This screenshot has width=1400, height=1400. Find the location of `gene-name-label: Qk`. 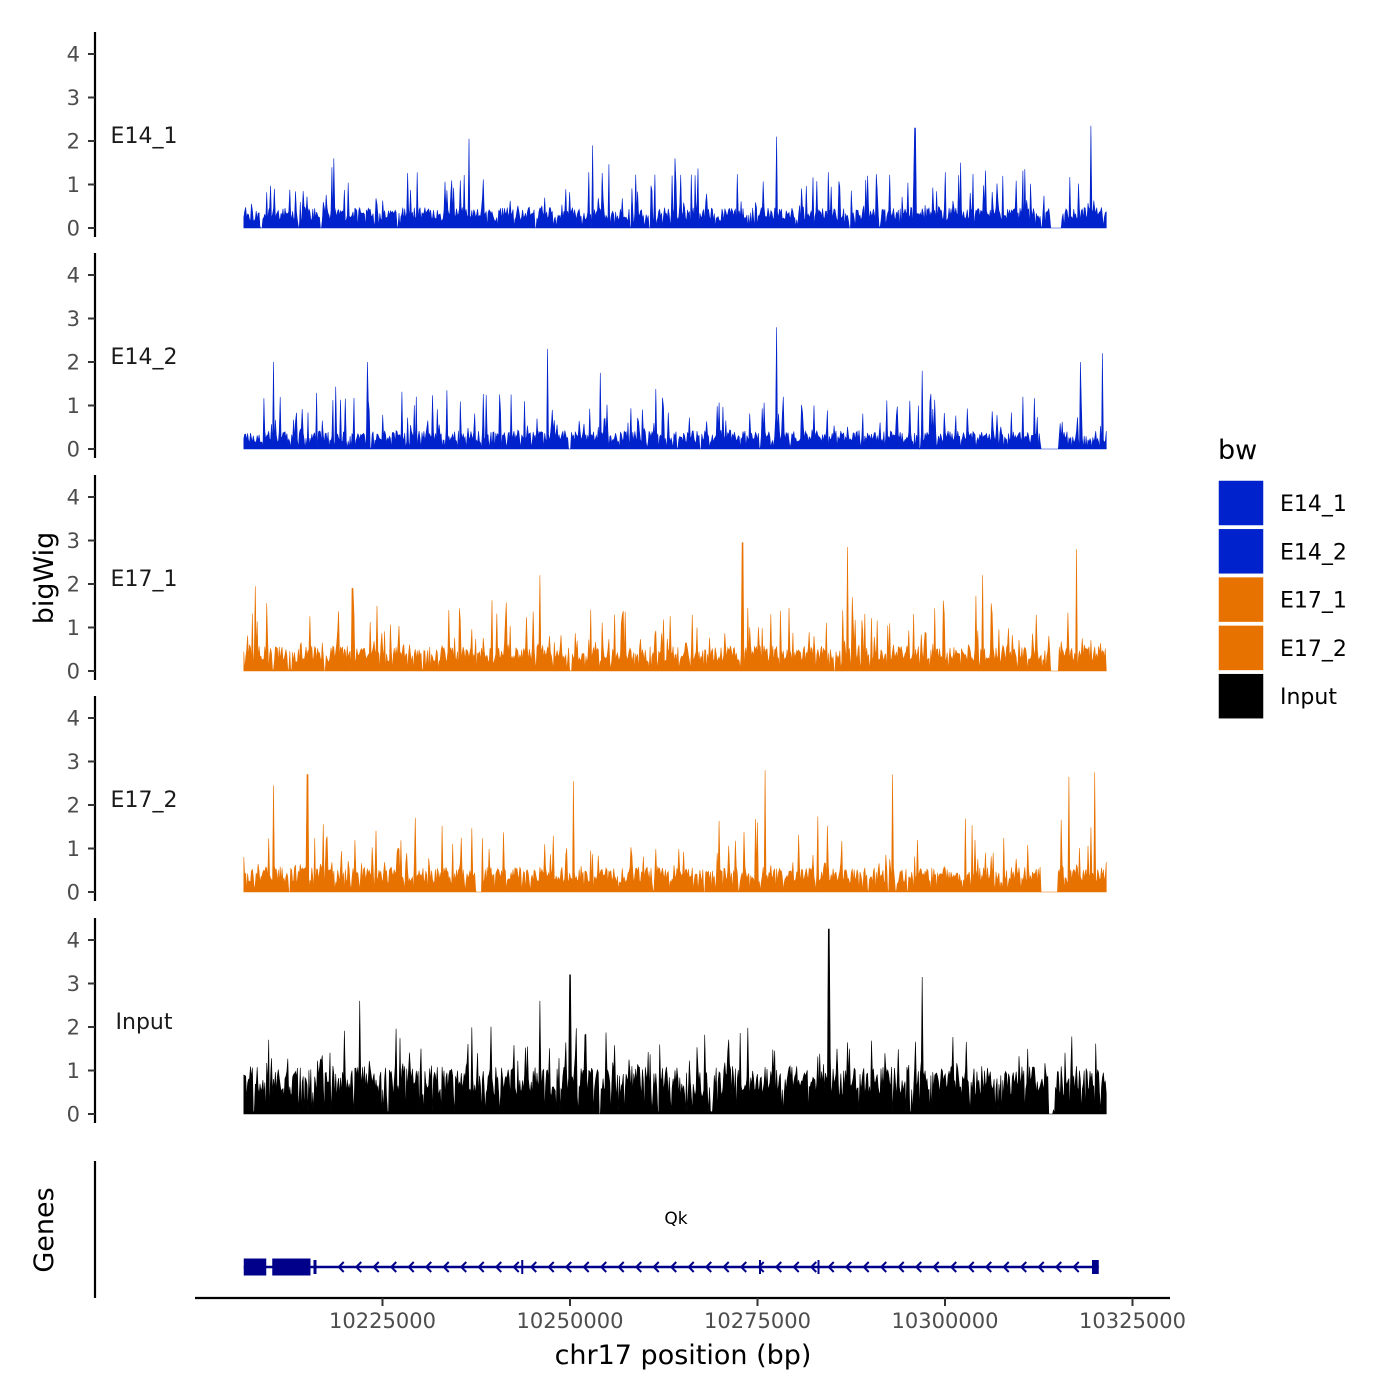

gene-name-label: Qk is located at coordinates (675, 1219).